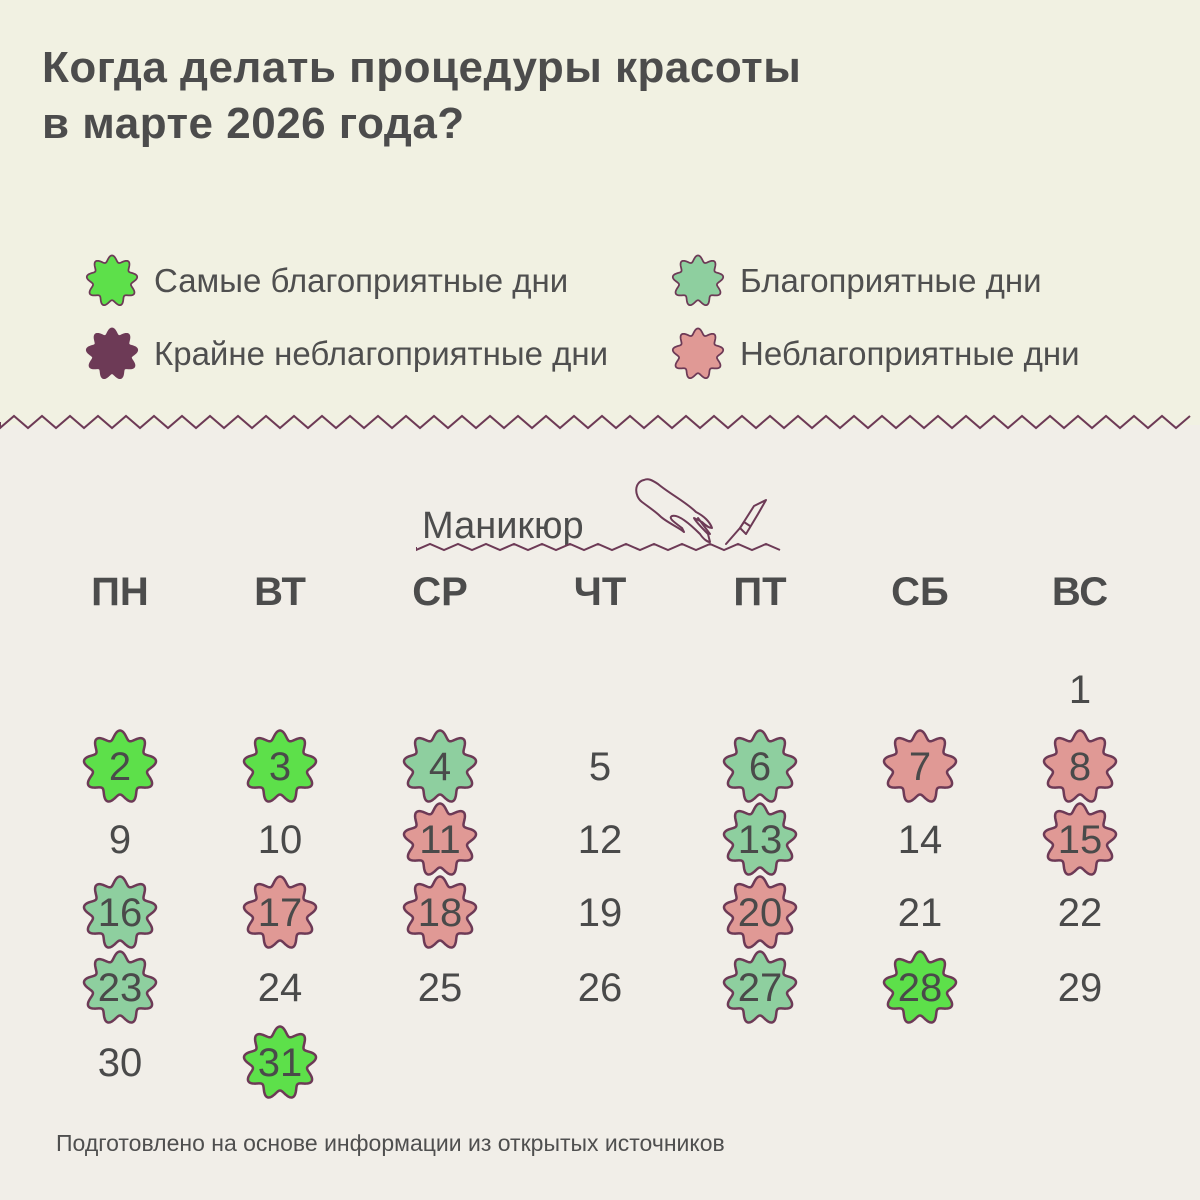 The image size is (1200, 1200). I want to click on calendar-day: 8, so click(1080, 767).